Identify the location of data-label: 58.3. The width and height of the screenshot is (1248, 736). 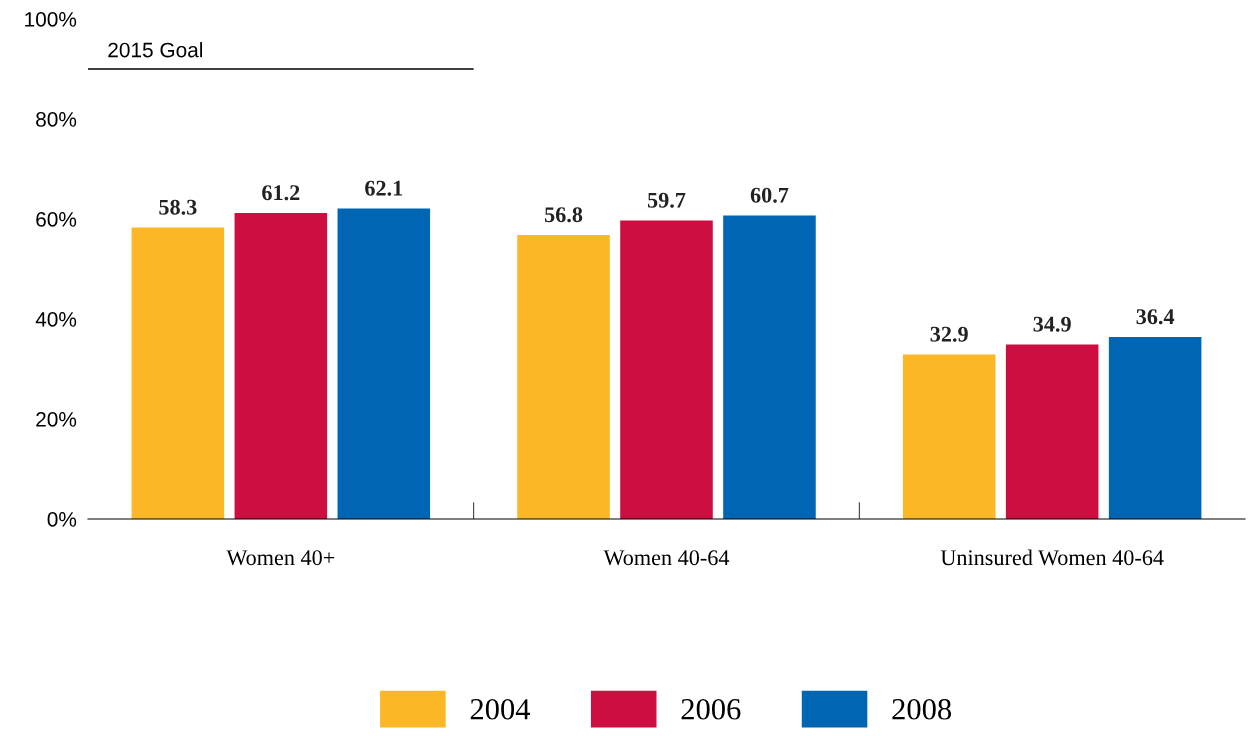
(178, 207).